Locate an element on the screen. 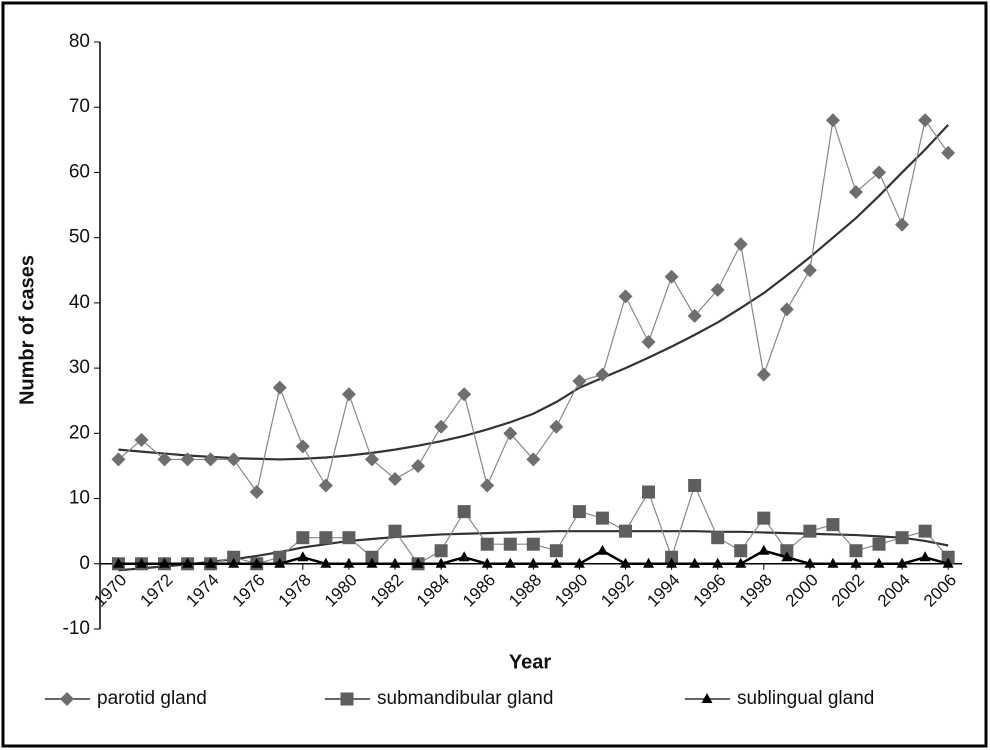 The width and height of the screenshot is (990, 750). x-tick-label: 1990 is located at coordinates (571, 590).